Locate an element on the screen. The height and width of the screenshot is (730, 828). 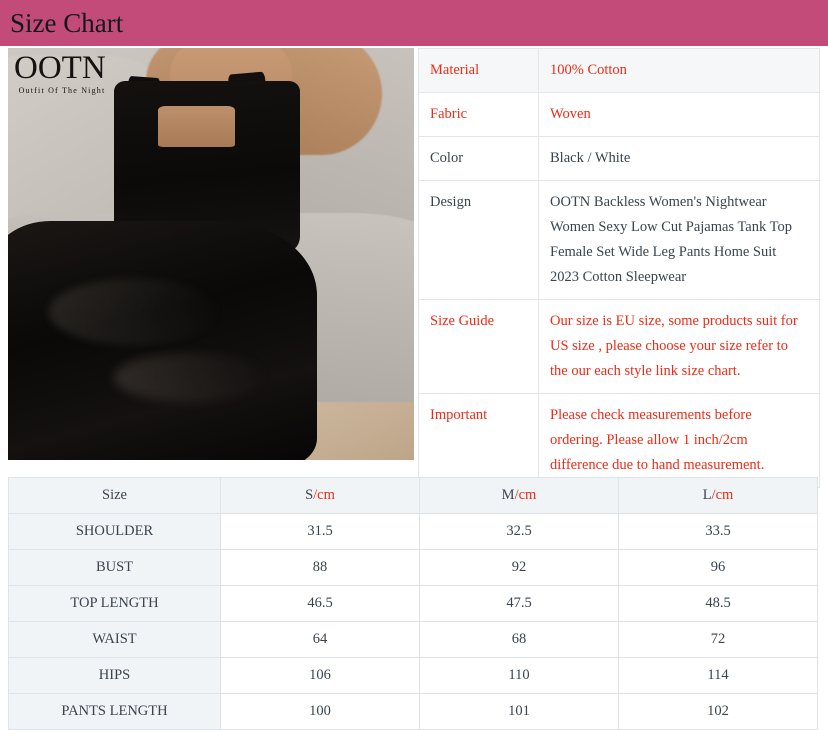
cell-hips-m: 110 is located at coordinates (519, 675).